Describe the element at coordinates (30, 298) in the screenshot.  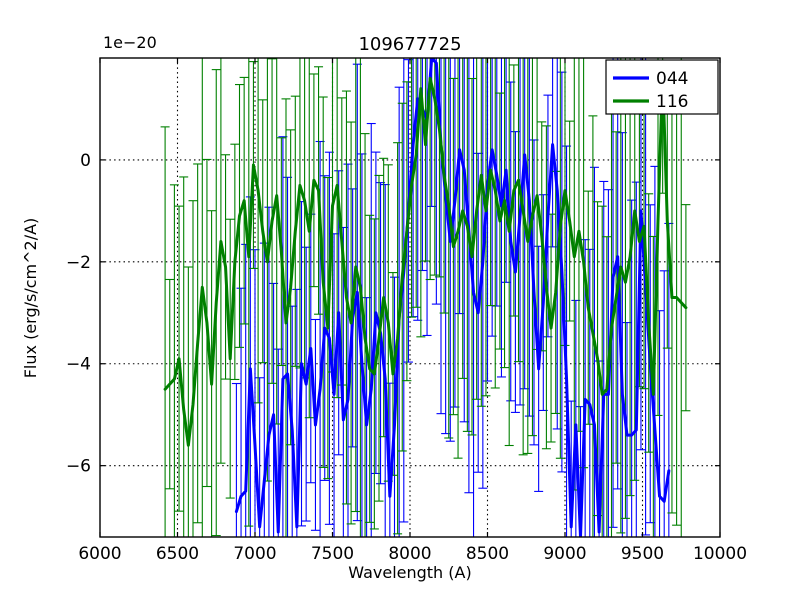
I see `y-axis-label: Flux (erg/s/cm^2/A)` at that location.